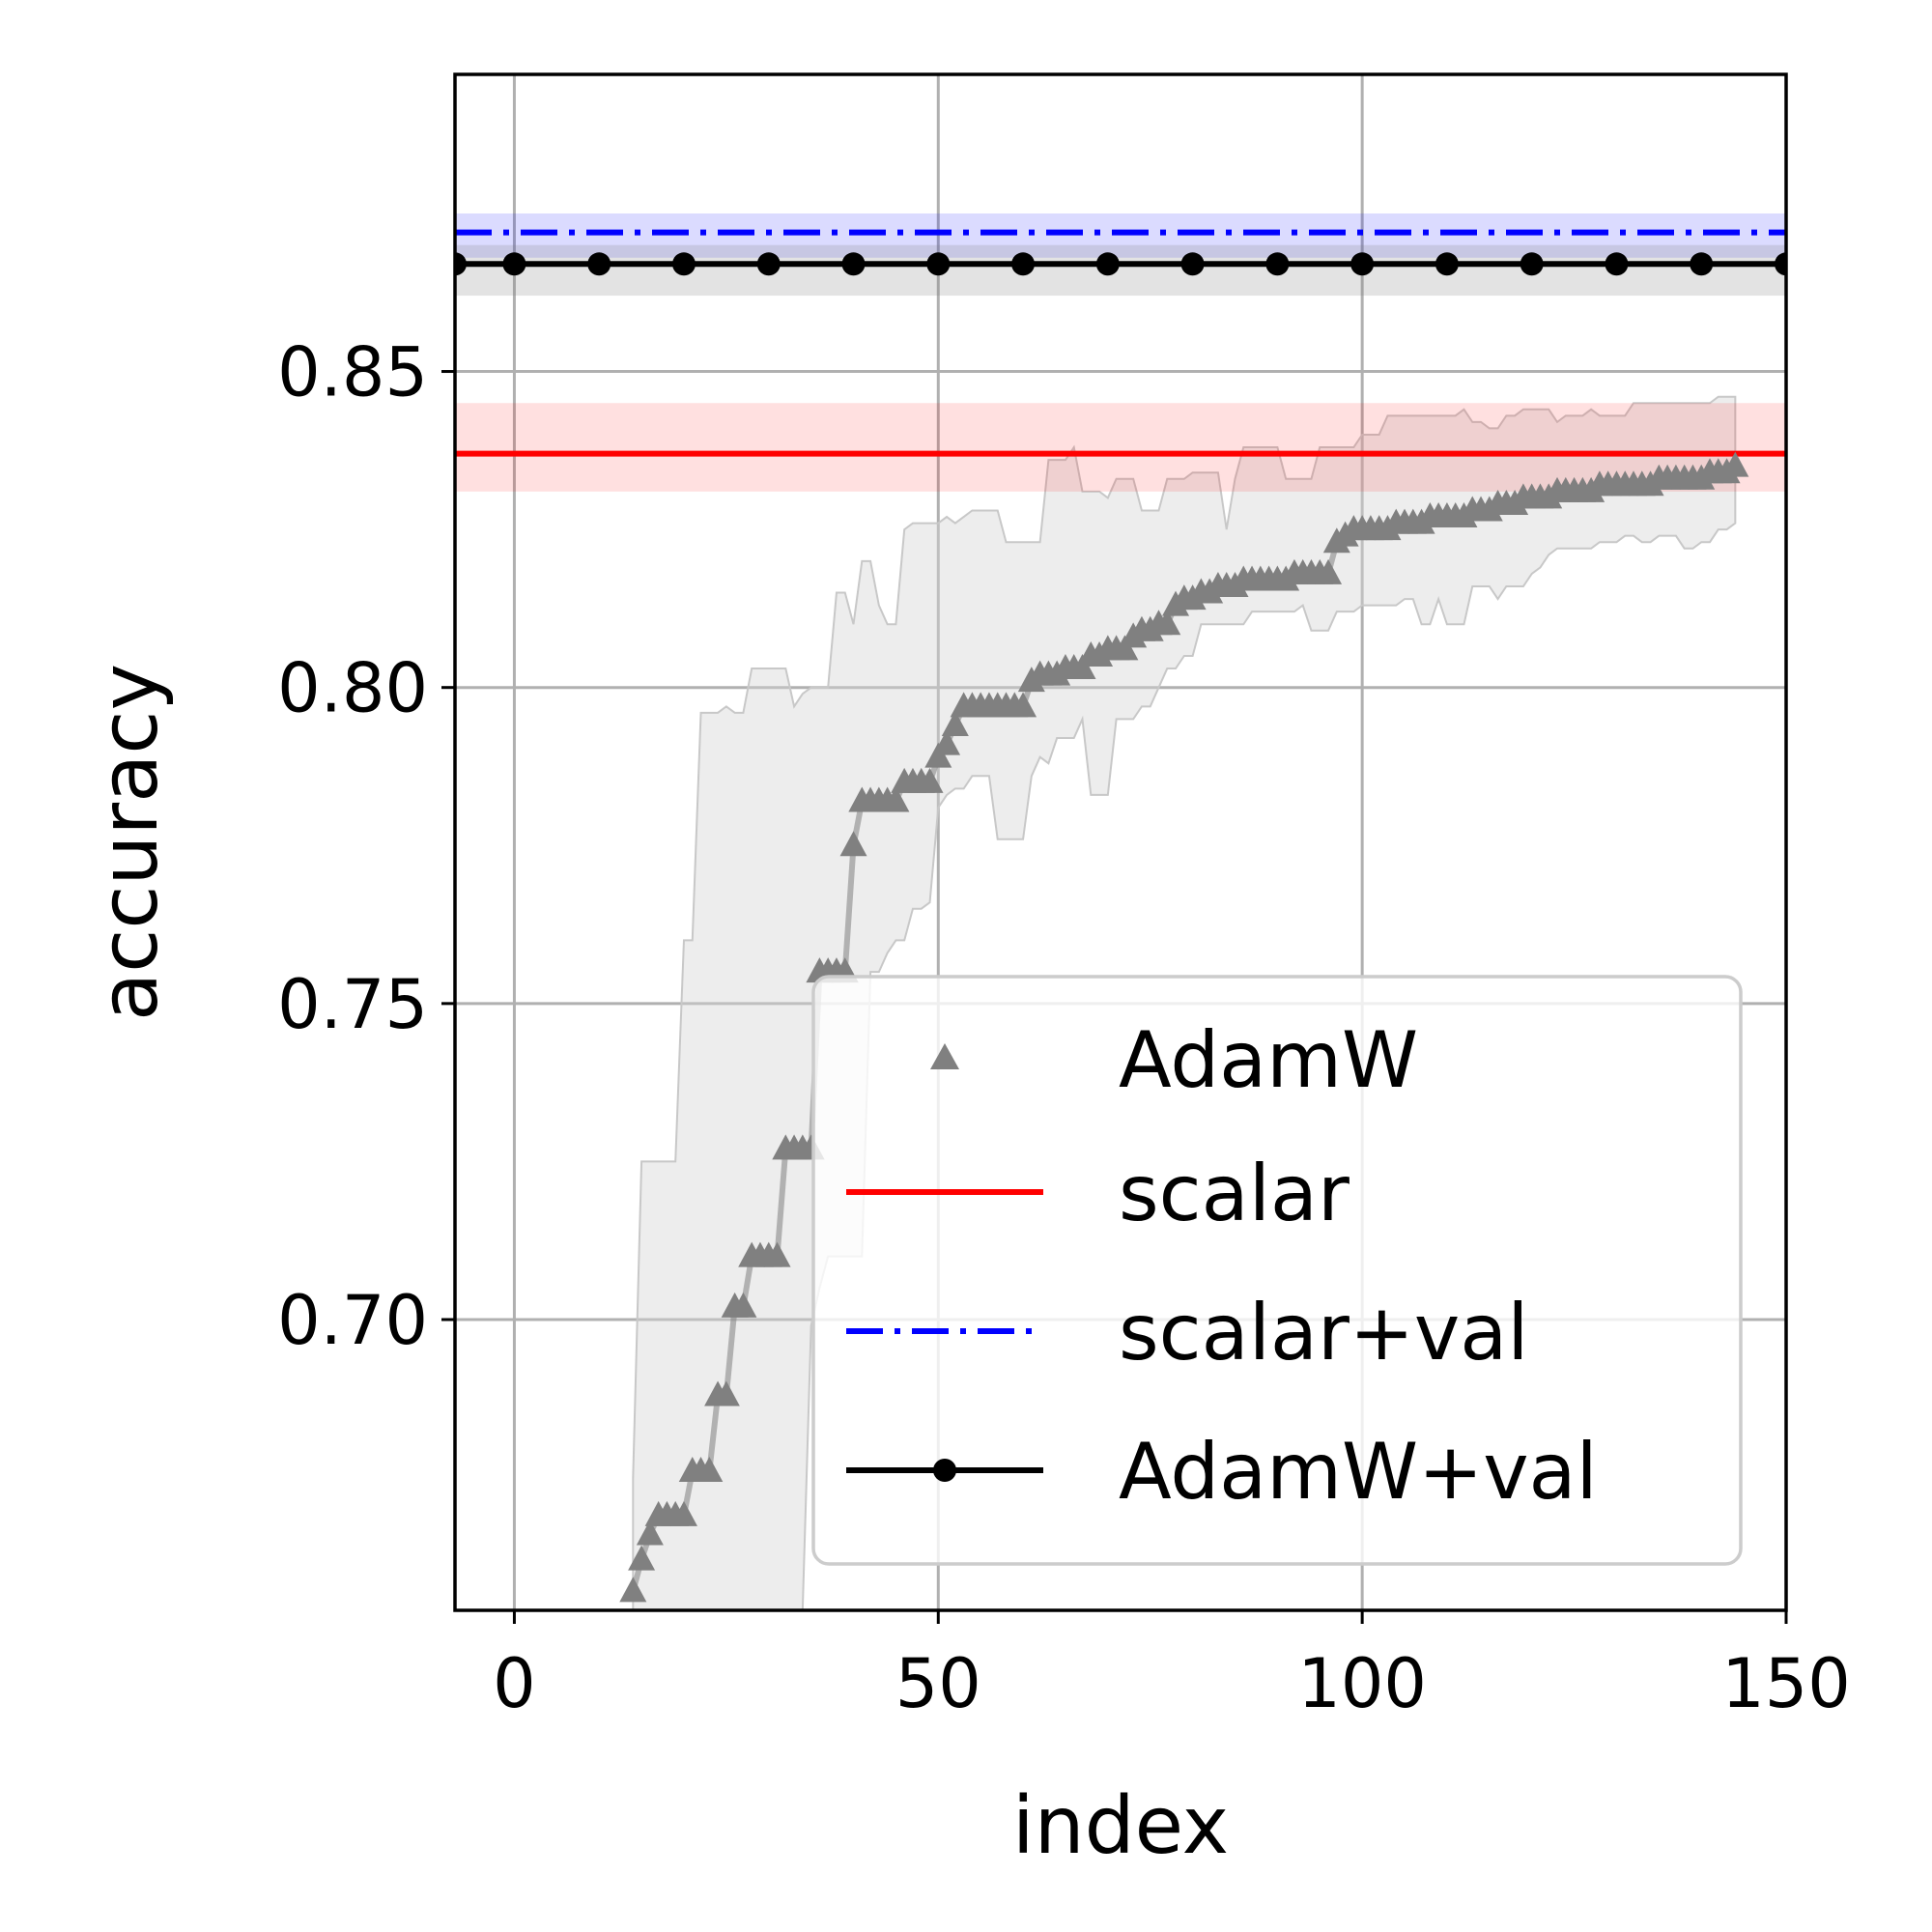 The width and height of the screenshot is (1932, 1932). Describe the element at coordinates (1358, 1472) in the screenshot. I see `legend-label: AdamW+val` at that location.